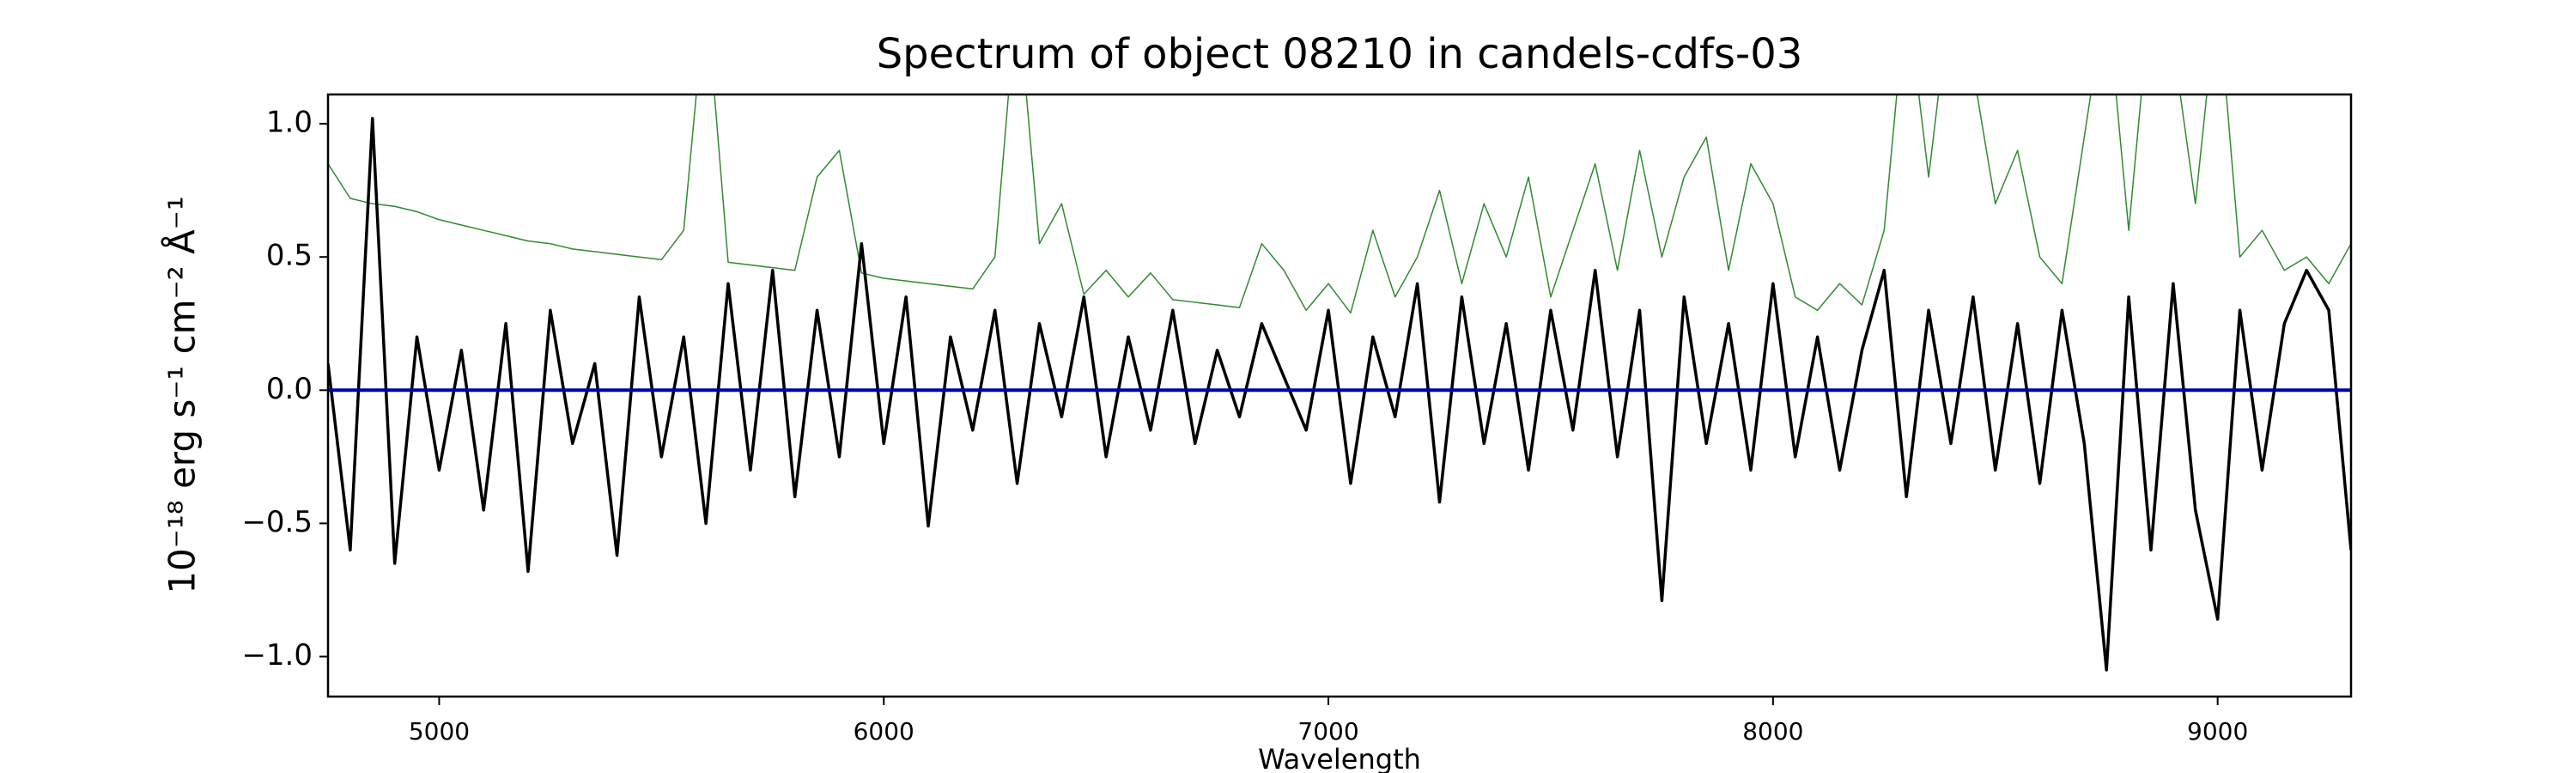 This screenshot has width=2576, height=773. What do you see at coordinates (290, 123) in the screenshot?
I see `y-tick-label: 1.0` at bounding box center [290, 123].